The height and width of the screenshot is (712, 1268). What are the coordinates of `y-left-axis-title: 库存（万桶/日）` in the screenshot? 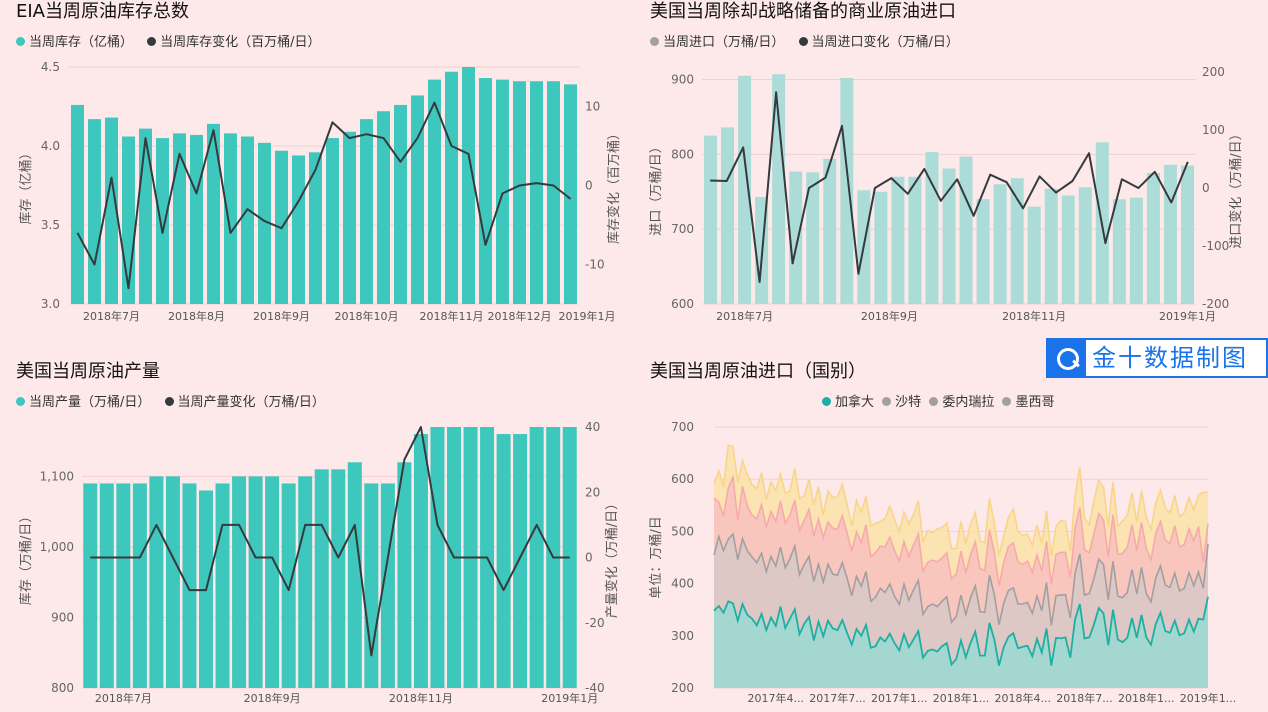 It's located at (26, 557).